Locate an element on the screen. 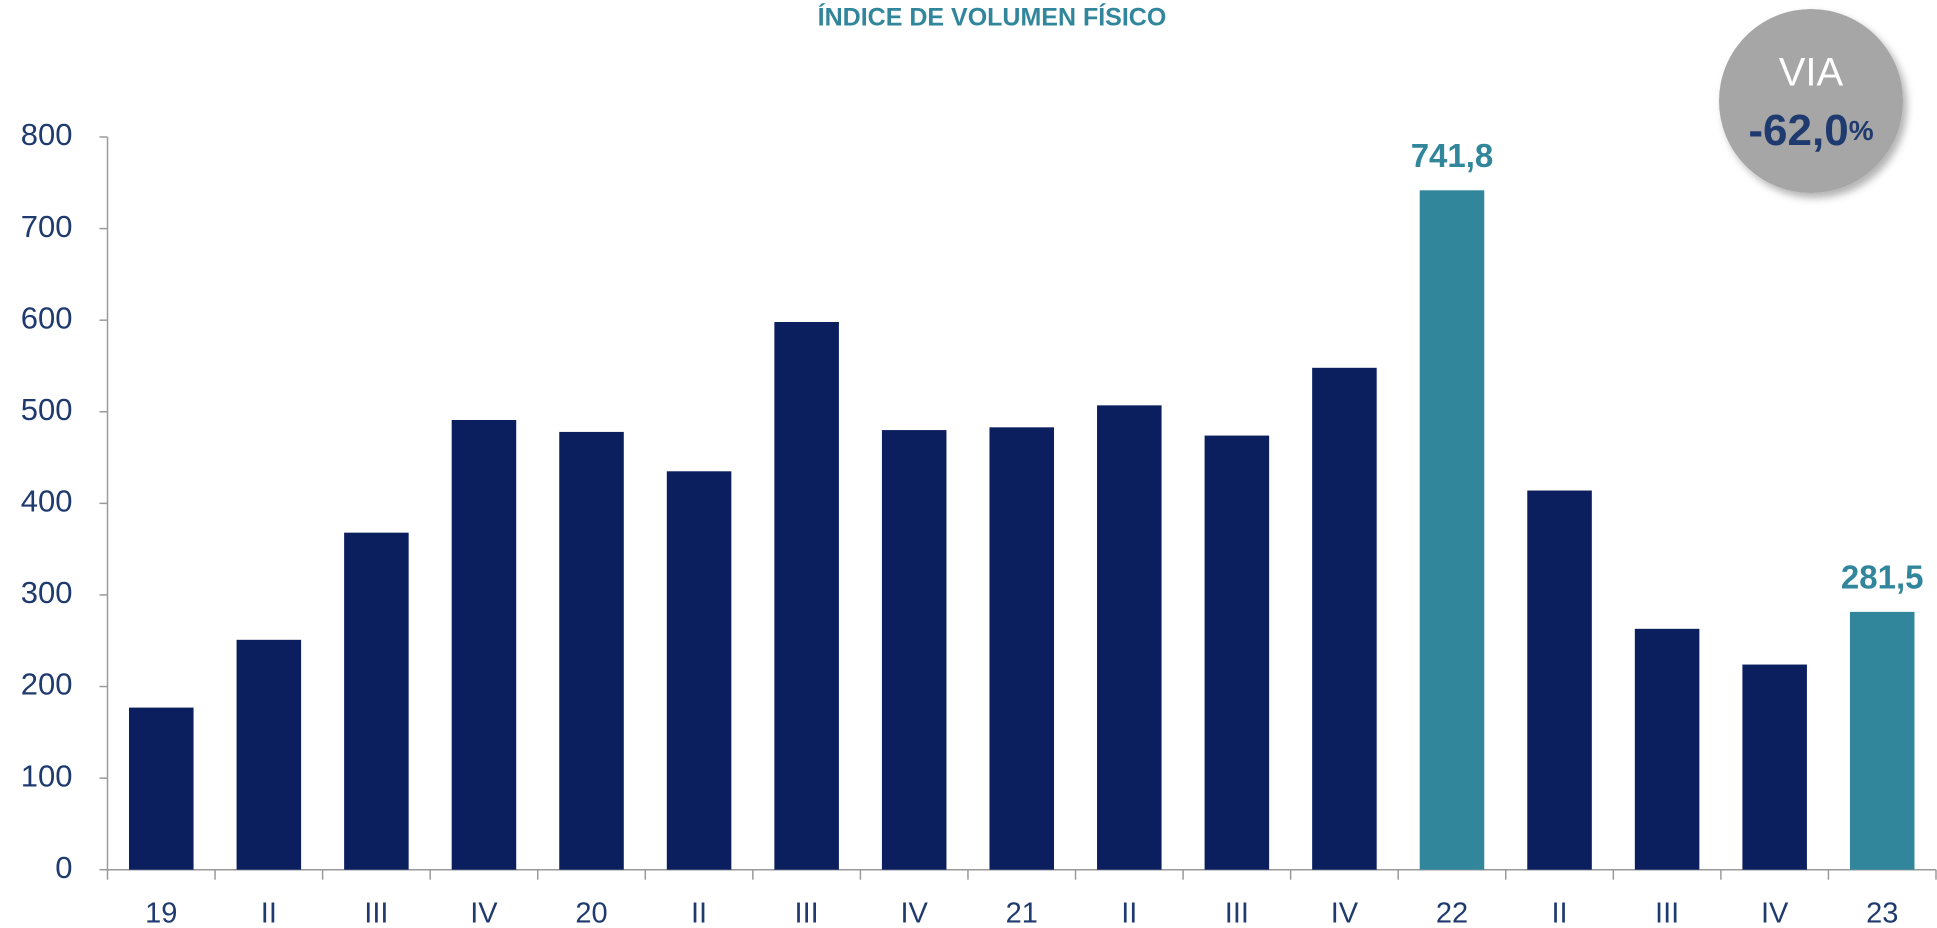  y-tick-label: 600 is located at coordinates (47, 317).